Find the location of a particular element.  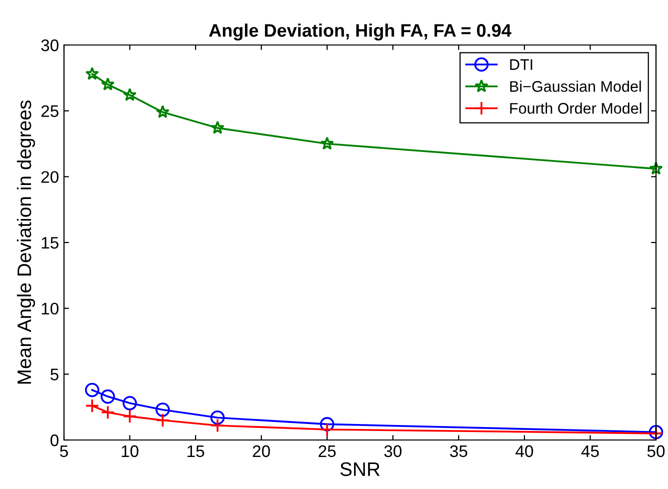

x-tick-label: 45 is located at coordinates (590, 451).